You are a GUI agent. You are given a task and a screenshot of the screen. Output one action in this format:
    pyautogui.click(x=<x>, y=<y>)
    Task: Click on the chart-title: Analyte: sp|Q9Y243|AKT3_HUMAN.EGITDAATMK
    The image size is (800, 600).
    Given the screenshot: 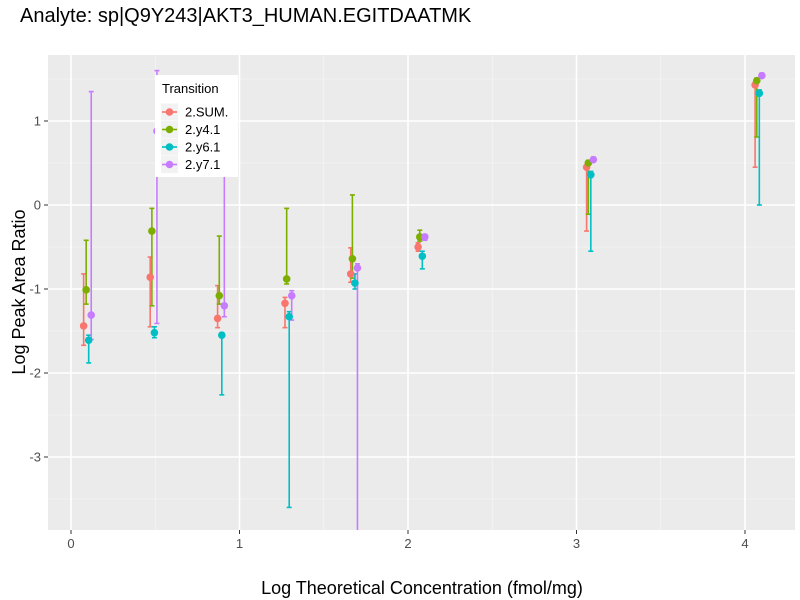 What is the action you would take?
    pyautogui.click(x=246, y=16)
    